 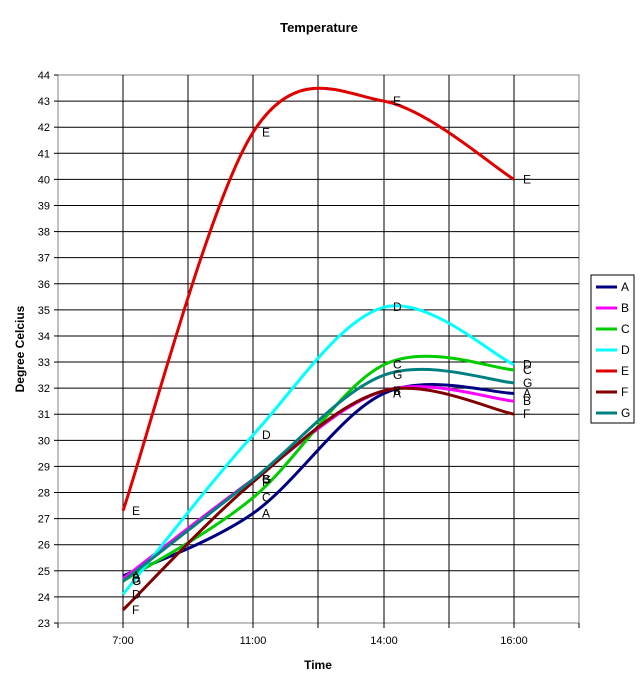 What do you see at coordinates (514, 641) in the screenshot?
I see `x-tick-label: 16:00` at bounding box center [514, 641].